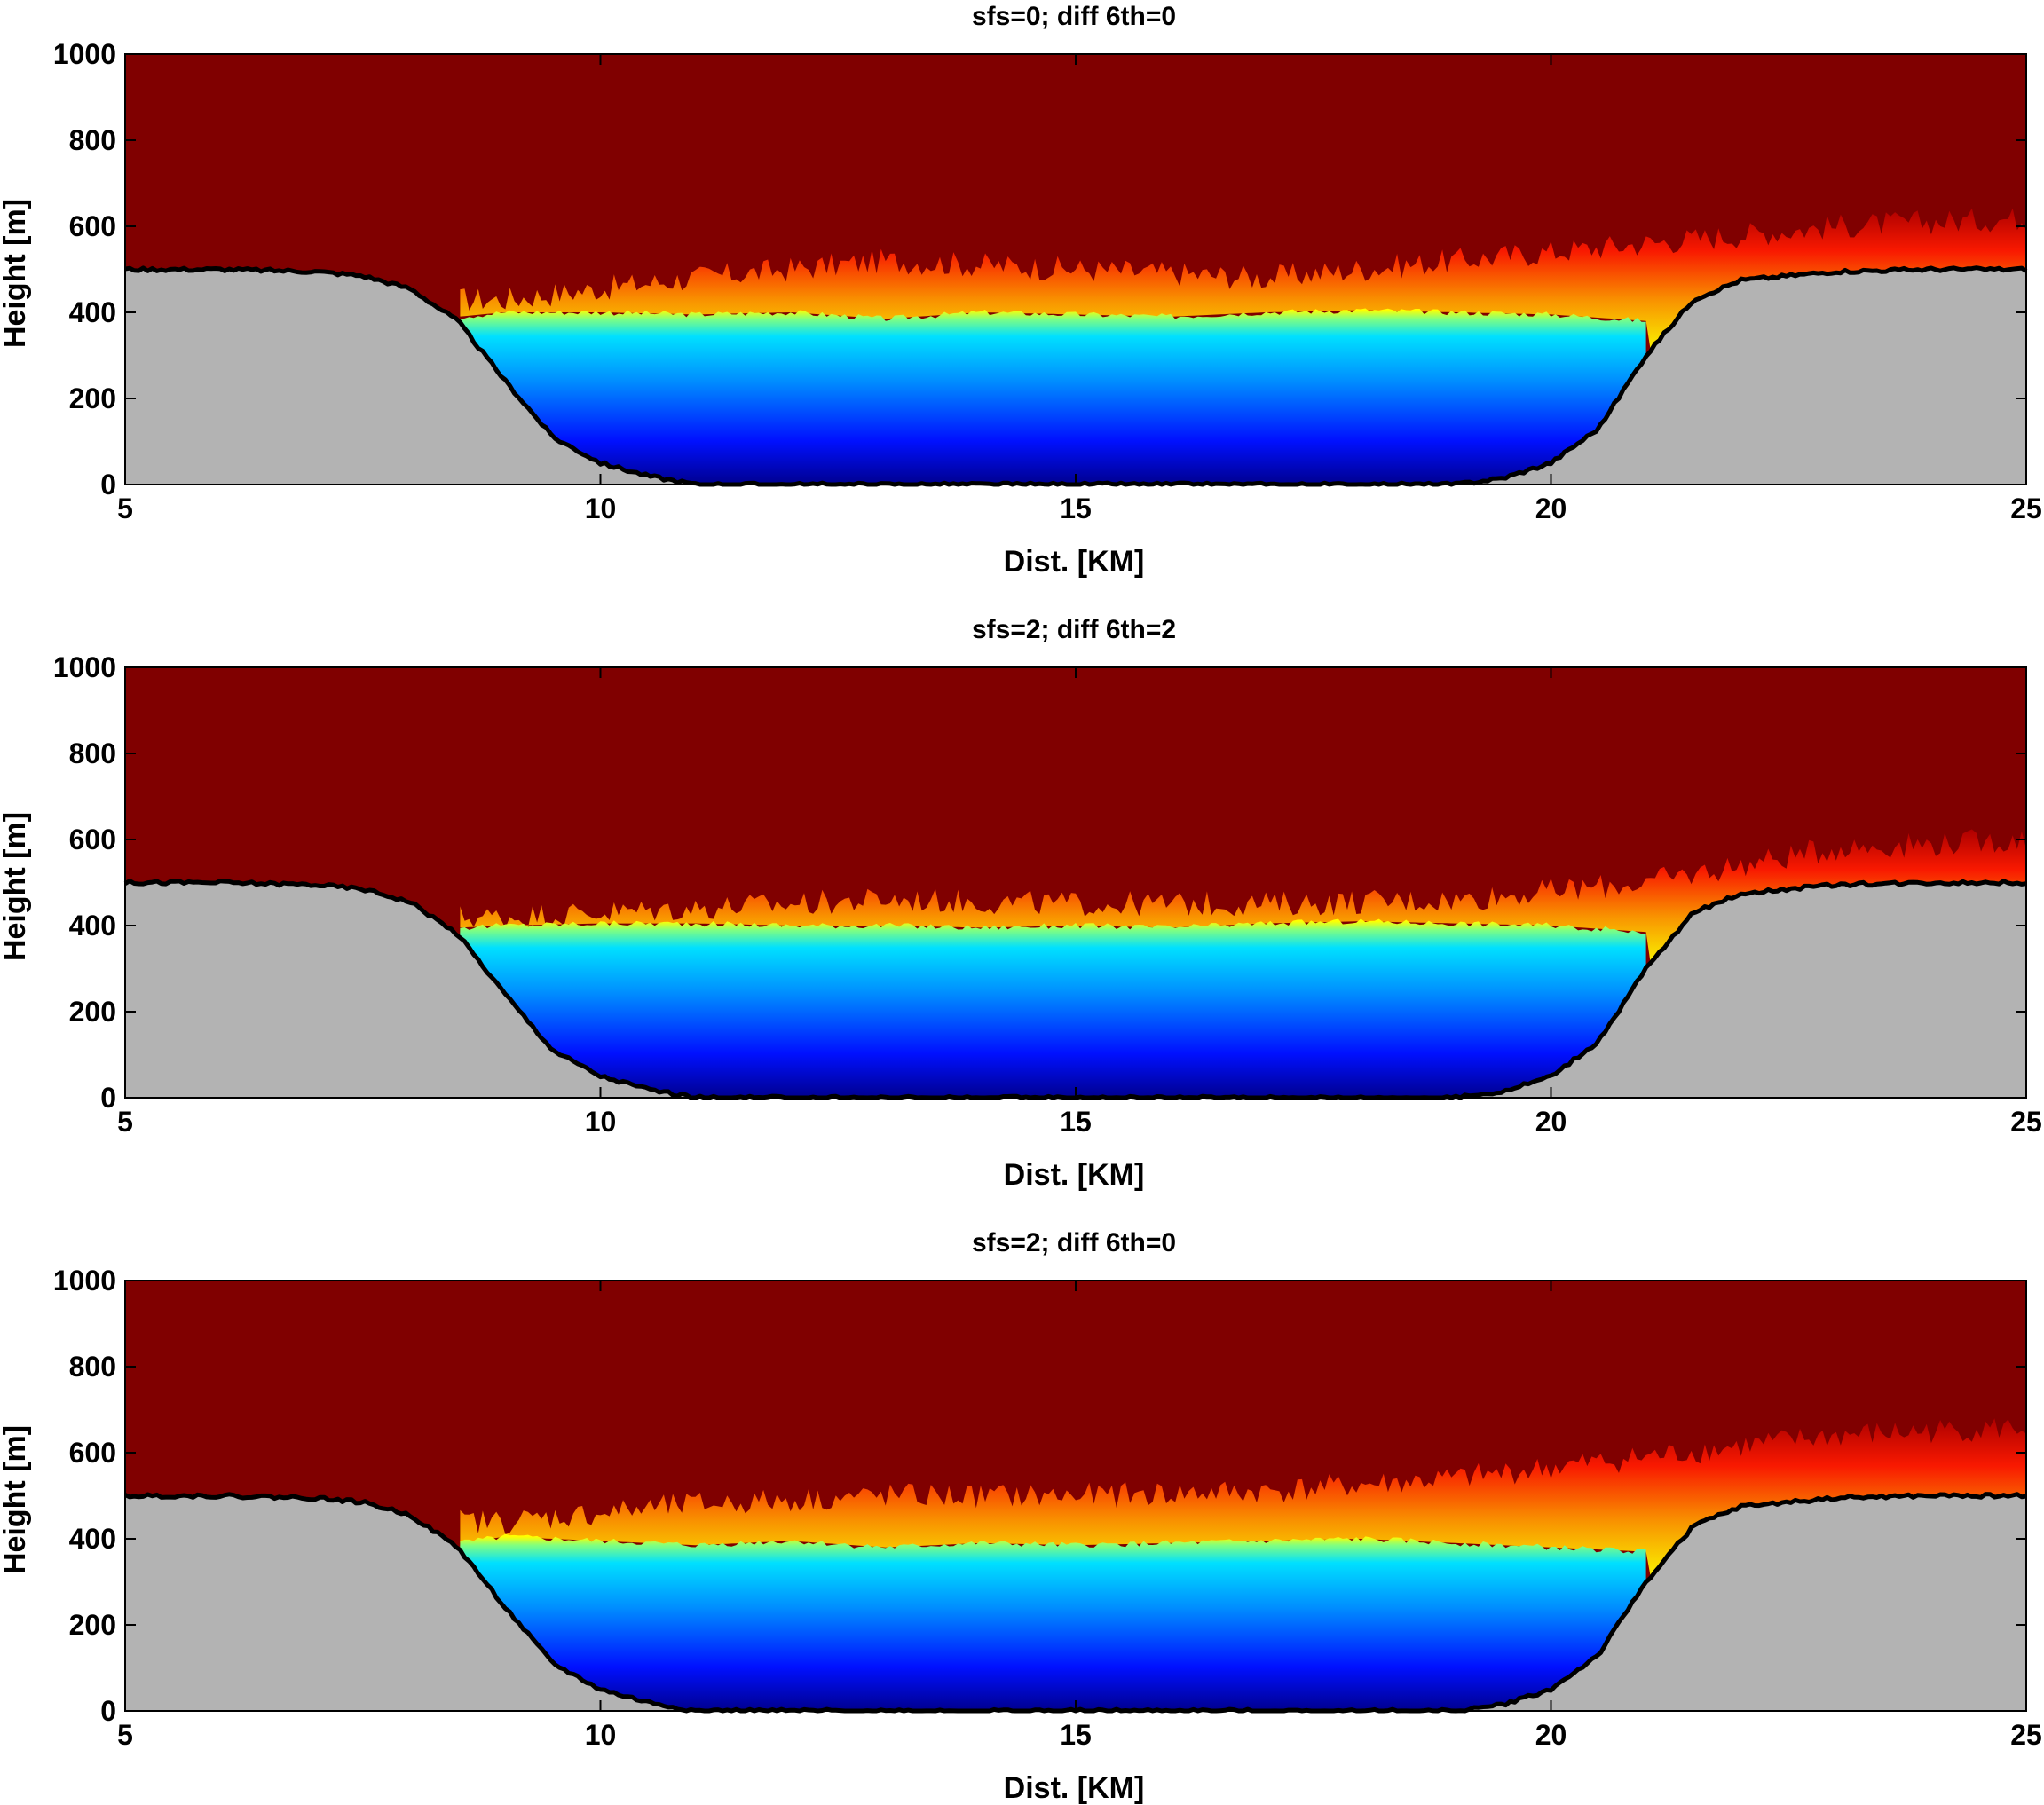 The image size is (2044, 1805). What do you see at coordinates (1074, 629) in the screenshot?
I see `panel-title: sfs=2; diff 6th=2` at bounding box center [1074, 629].